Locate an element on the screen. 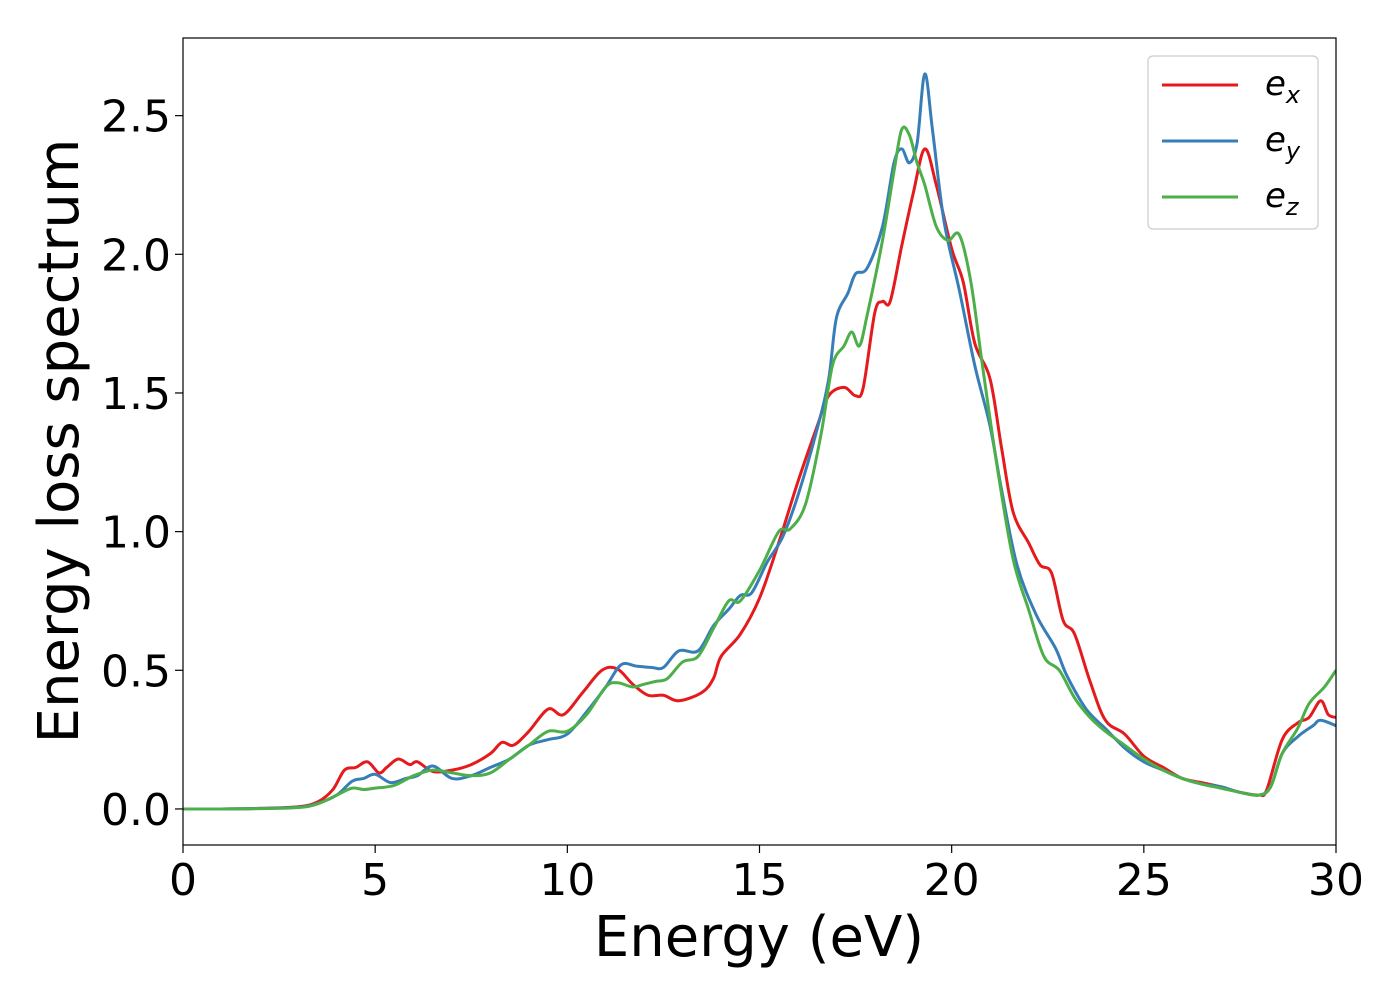 Image resolution: width=1400 pixels, height=1000 pixels. y-tick-label: 1.5 is located at coordinates (136, 394).